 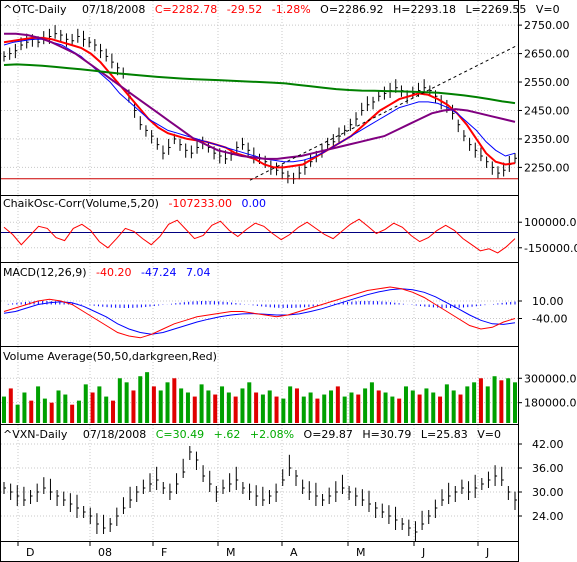 I want to click on y-tick-label: 10.00, so click(x=548, y=301).